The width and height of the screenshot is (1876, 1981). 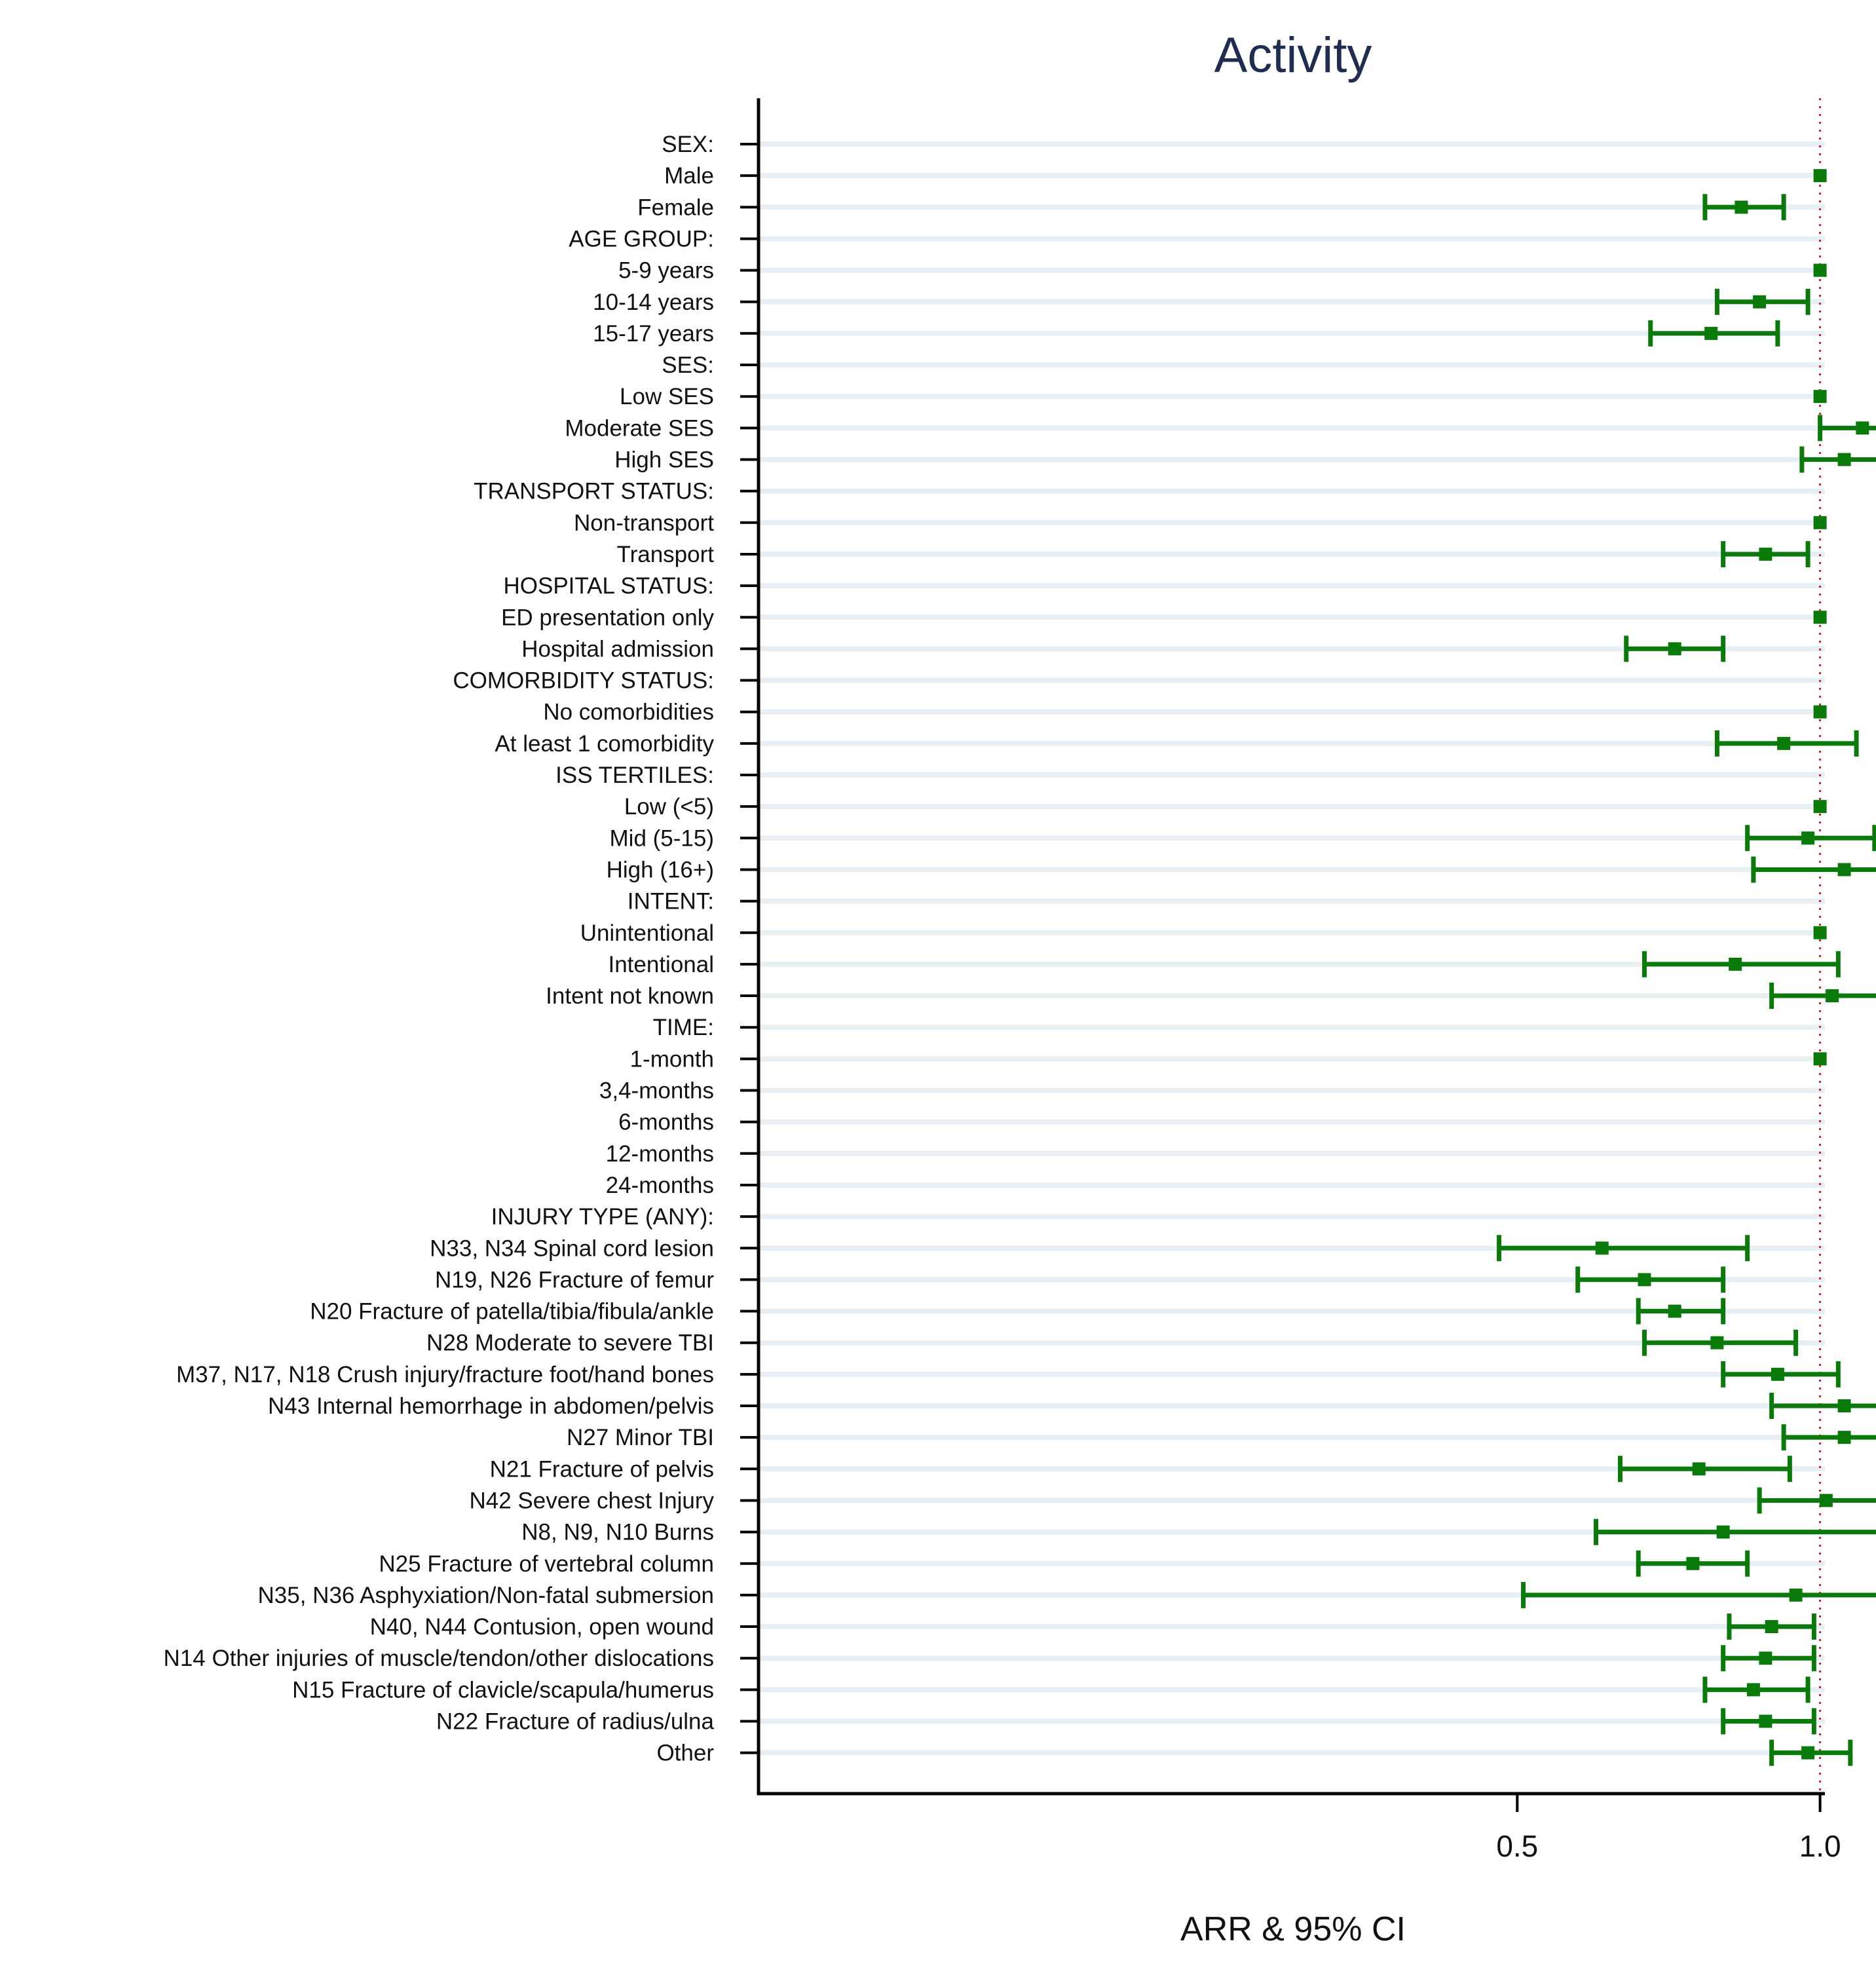 What do you see at coordinates (572, 1248) in the screenshot?
I see `row-label: N33, N34 Spinal cord lesion` at bounding box center [572, 1248].